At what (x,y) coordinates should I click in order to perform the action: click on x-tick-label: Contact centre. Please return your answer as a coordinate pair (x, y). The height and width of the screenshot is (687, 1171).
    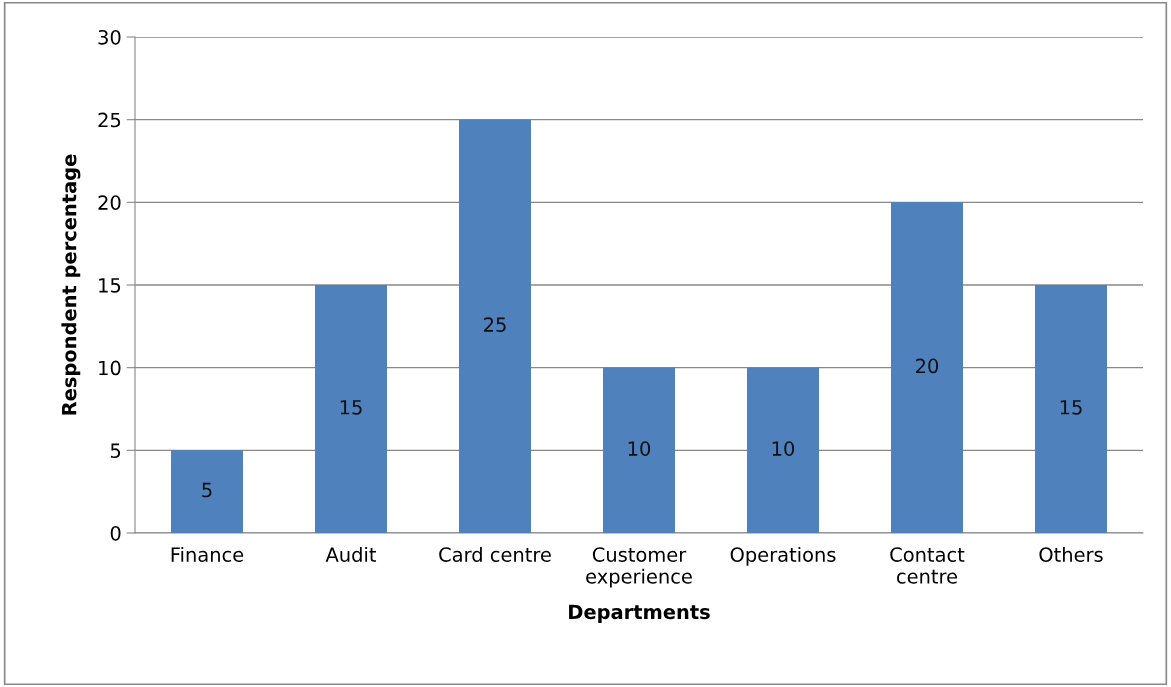
    Looking at the image, I should click on (927, 565).